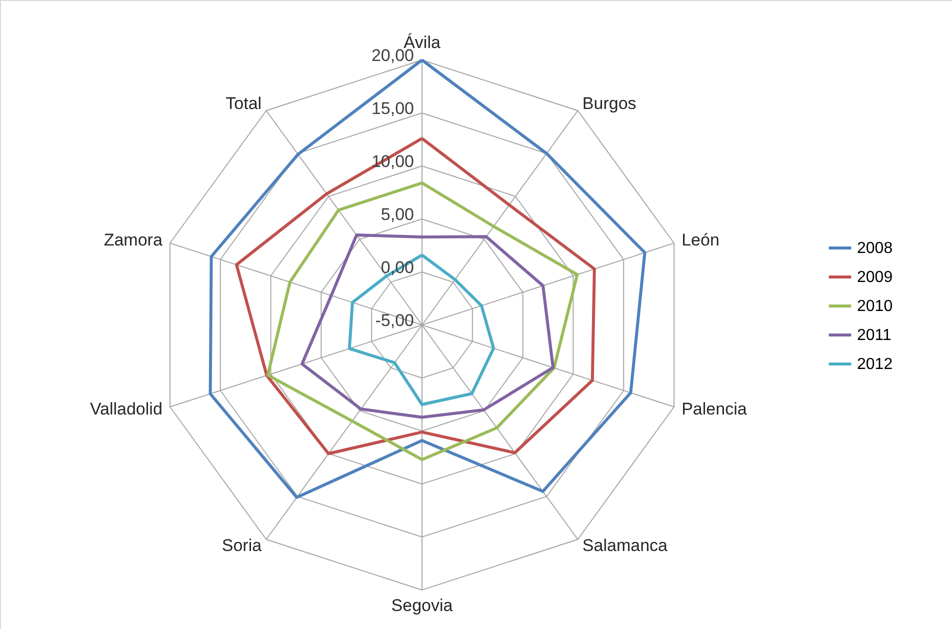 The image size is (952, 629). Describe the element at coordinates (397, 214) in the screenshot. I see `y-tick-label: 5,00` at that location.